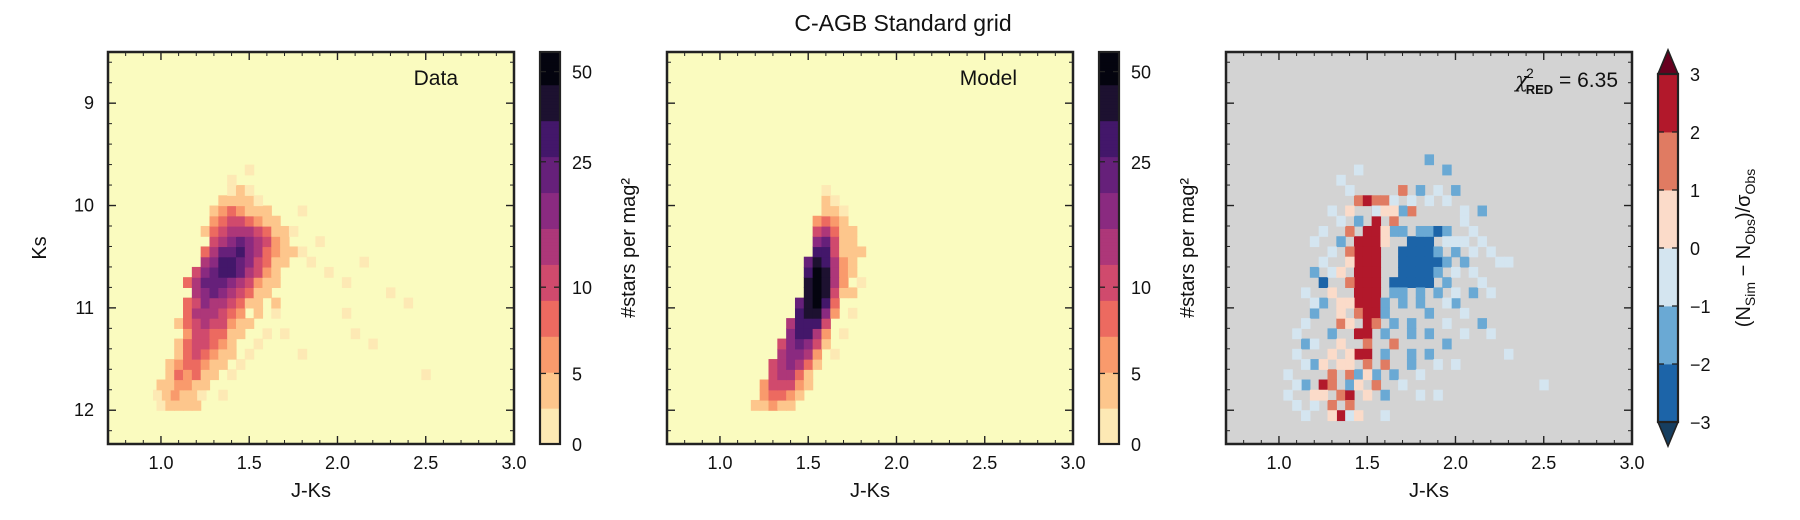 This screenshot has height=520, width=1800. What do you see at coordinates (1750, 294) in the screenshot?
I see `label-sub-sim: Sim` at bounding box center [1750, 294].